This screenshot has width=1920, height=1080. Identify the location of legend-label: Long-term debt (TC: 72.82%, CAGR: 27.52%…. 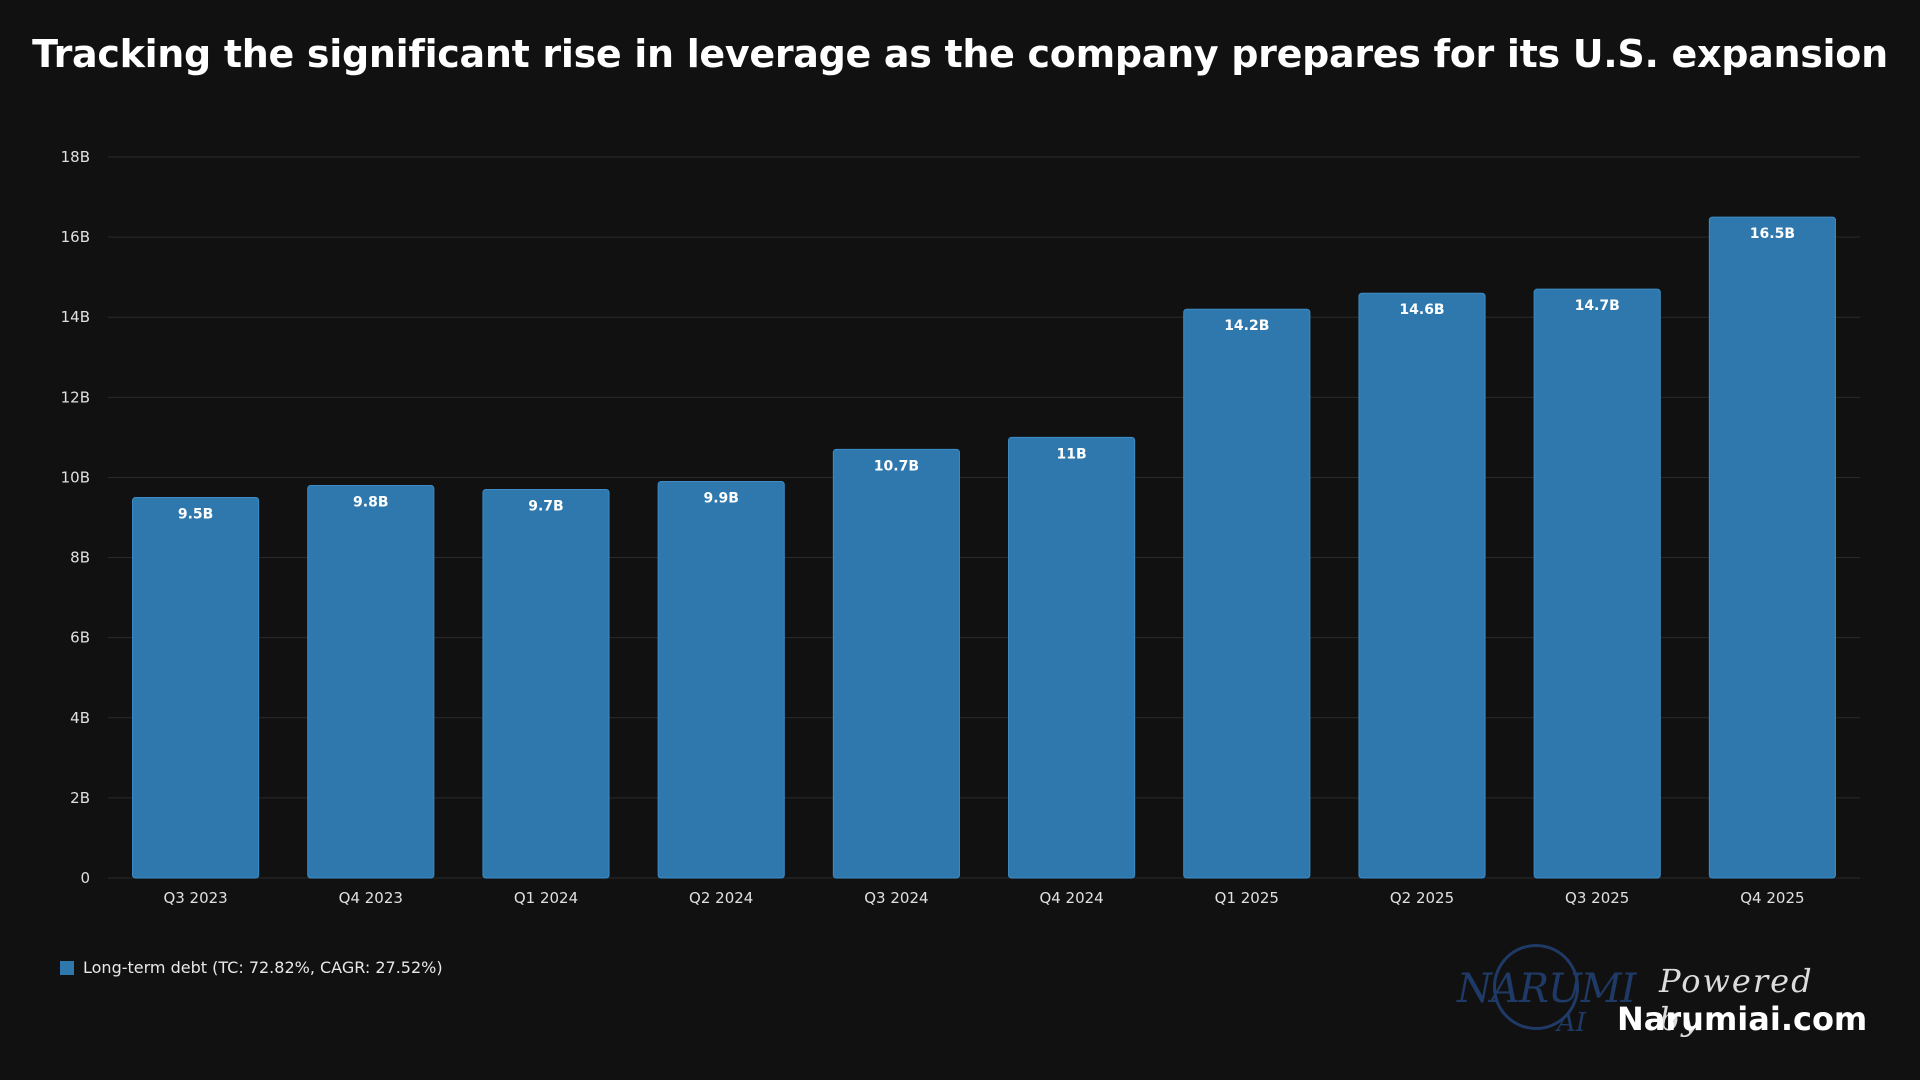
(263, 967).